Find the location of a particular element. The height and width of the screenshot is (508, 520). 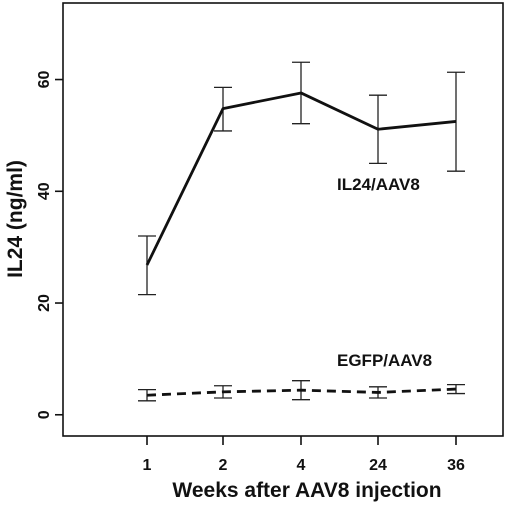

series-label-egfp: EGFP/AAV8 is located at coordinates (384, 360).